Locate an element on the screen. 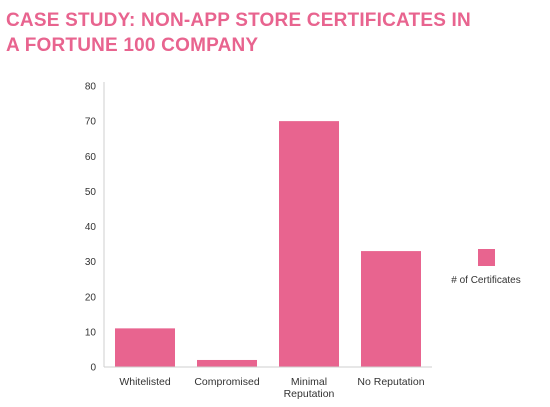 This screenshot has height=407, width=550. y-tick-label: 20 is located at coordinates (91, 297).